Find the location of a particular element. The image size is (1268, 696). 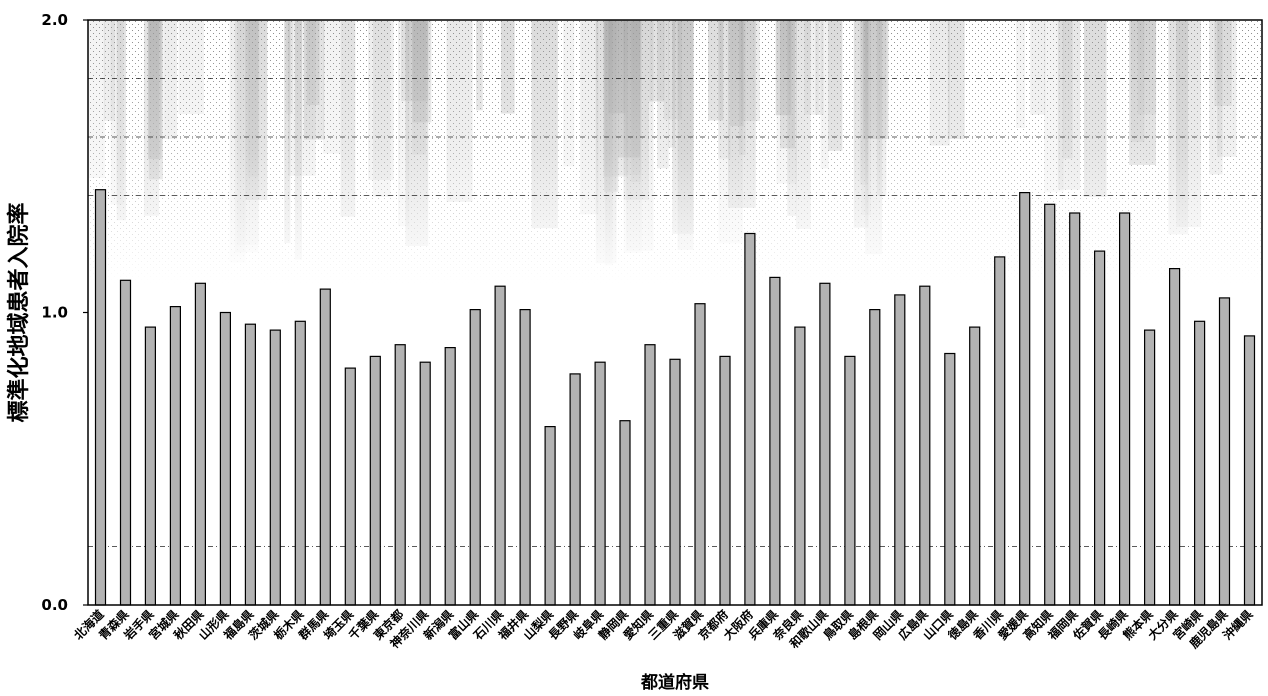

bar-熊本県 is located at coordinates (1149, 467).